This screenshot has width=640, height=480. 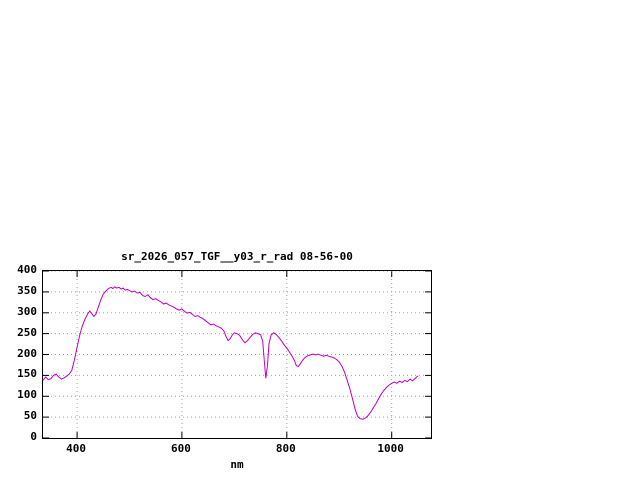 I want to click on x-axis-label: nm, so click(x=237, y=464).